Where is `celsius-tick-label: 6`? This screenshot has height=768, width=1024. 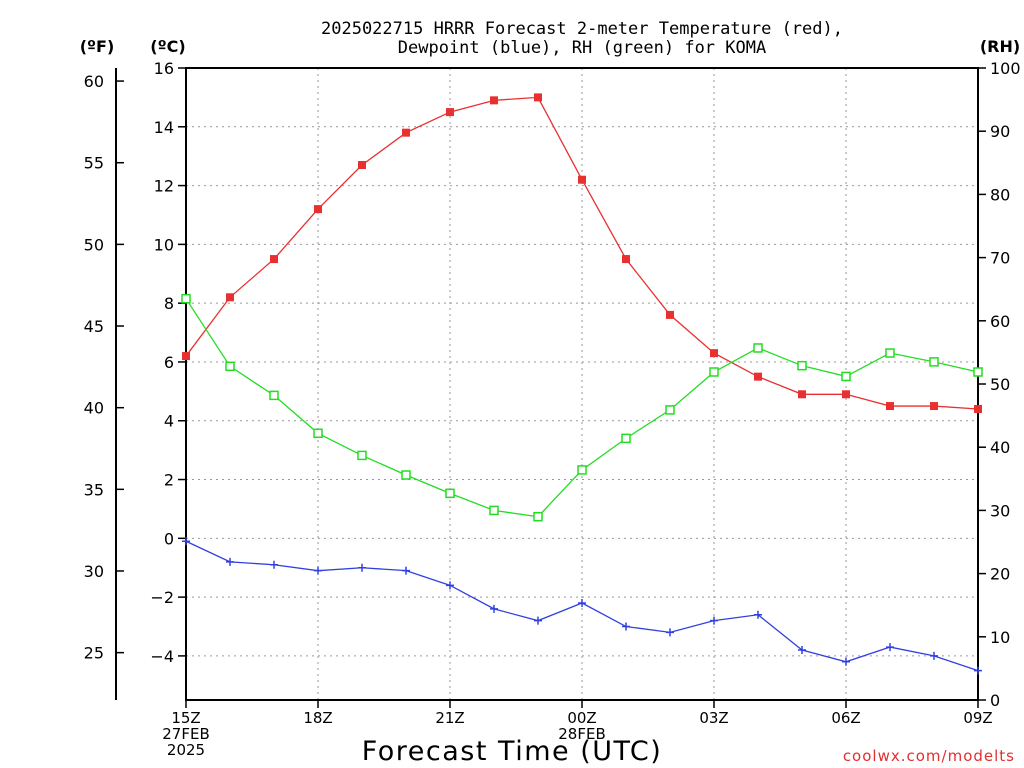 celsius-tick-label: 6 is located at coordinates (169, 362).